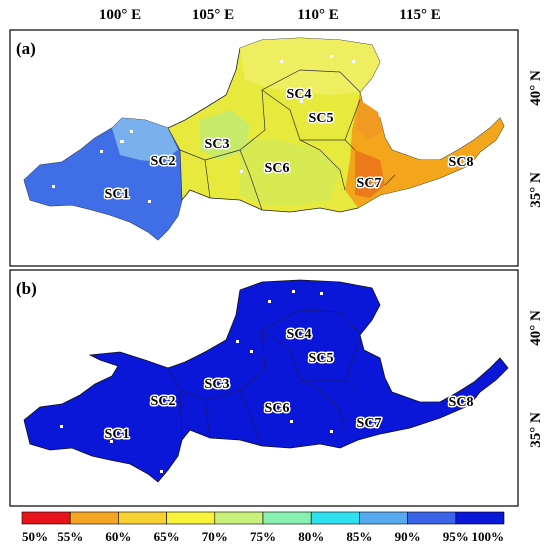 Image resolution: width=550 pixels, height=549 pixels. Describe the element at coordinates (311, 536) in the screenshot. I see `colorbar-label: 80%` at that location.